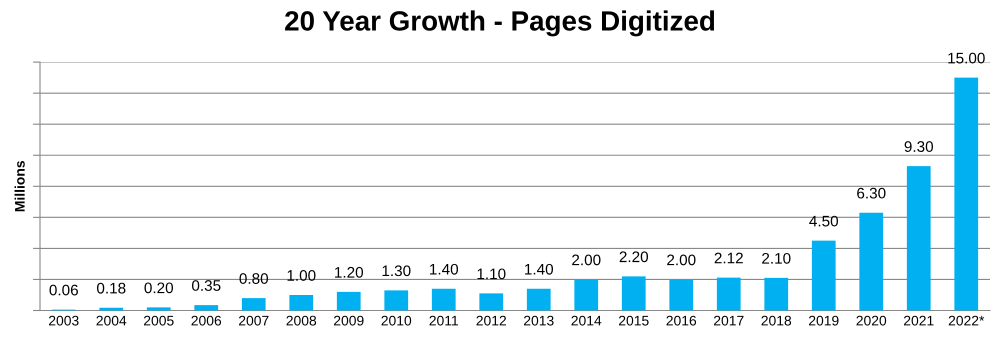 The height and width of the screenshot is (345, 1000). What do you see at coordinates (776, 258) in the screenshot?
I see `data-label: 2.10` at bounding box center [776, 258].